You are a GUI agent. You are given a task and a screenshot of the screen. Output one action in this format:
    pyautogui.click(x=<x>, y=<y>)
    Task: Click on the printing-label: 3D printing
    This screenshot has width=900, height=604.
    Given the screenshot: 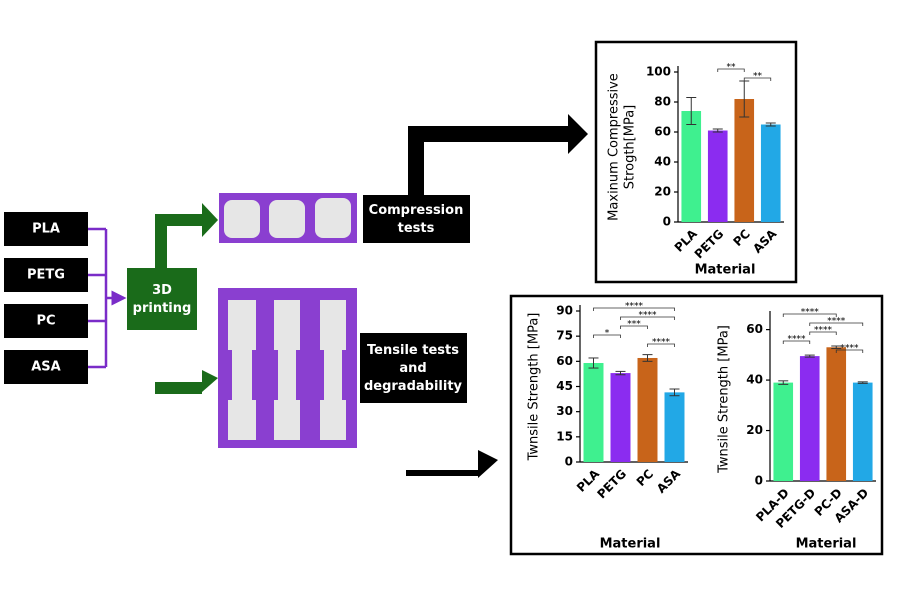 What is the action you would take?
    pyautogui.click(x=162, y=299)
    